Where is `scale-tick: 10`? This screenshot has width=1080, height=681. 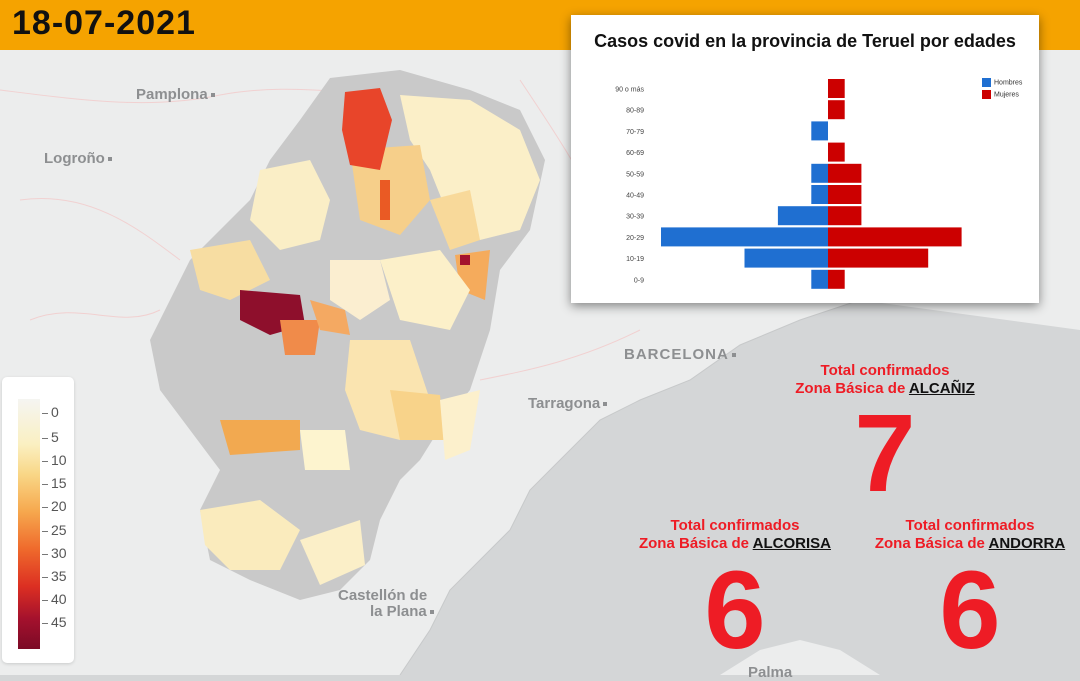 scale-tick: 10 is located at coordinates (57, 460).